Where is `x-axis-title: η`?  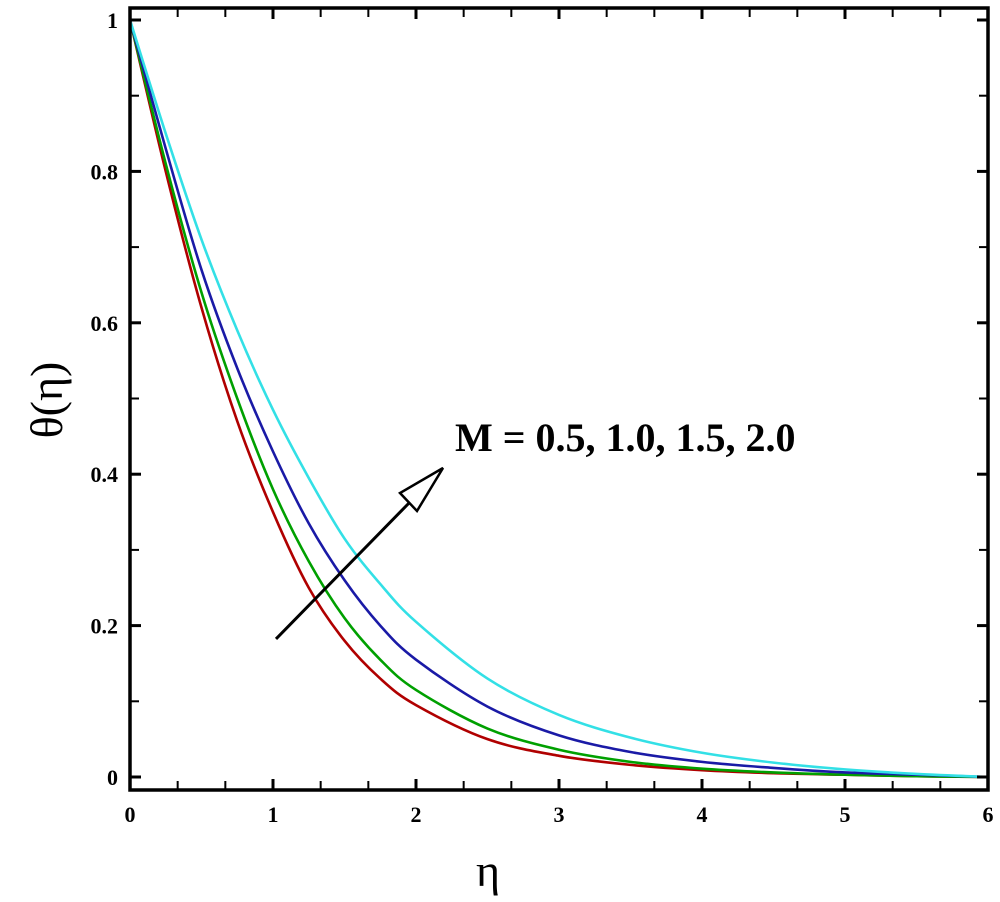
x-axis-title: η is located at coordinates (488, 870).